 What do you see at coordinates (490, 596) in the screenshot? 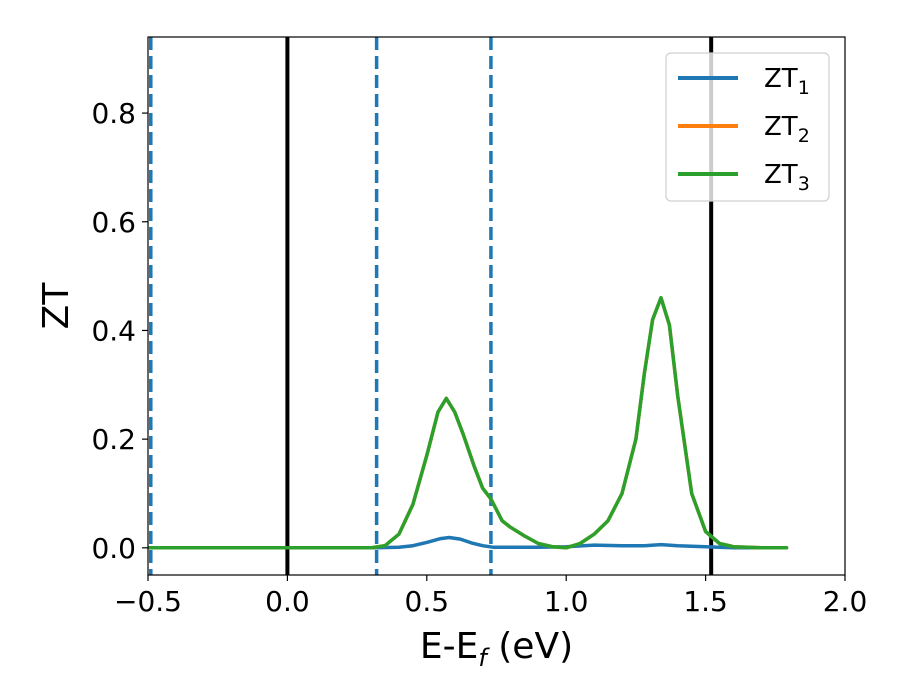
I see `x-axis-ticks: −0.5 0.0 0.5 1.0 1.5 2.0` at bounding box center [490, 596].